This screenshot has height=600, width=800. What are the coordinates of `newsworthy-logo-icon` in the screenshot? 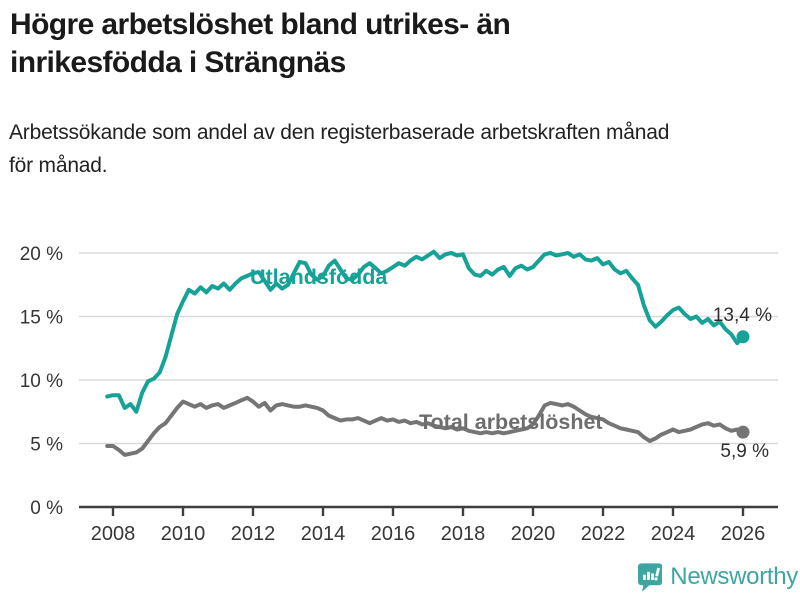 It's located at (650, 577).